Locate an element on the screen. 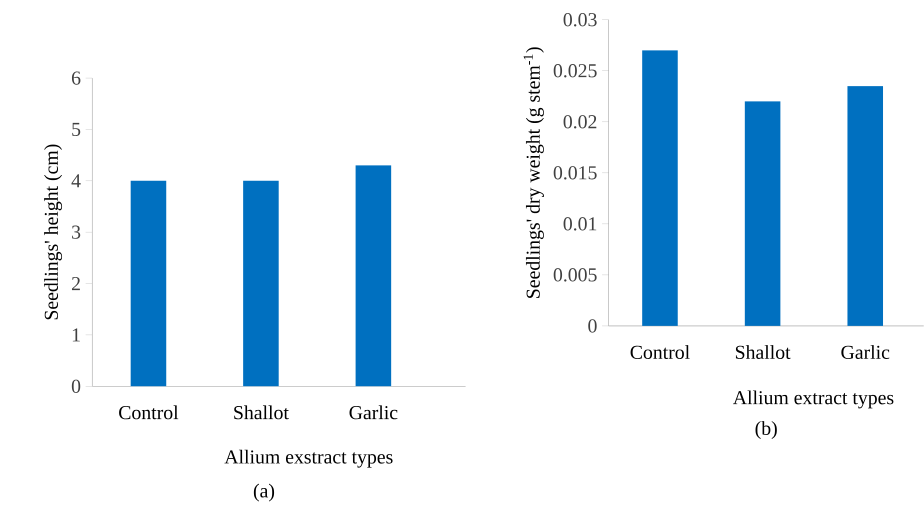 The width and height of the screenshot is (924, 506). y-tick-label: 0.01 is located at coordinates (580, 224).